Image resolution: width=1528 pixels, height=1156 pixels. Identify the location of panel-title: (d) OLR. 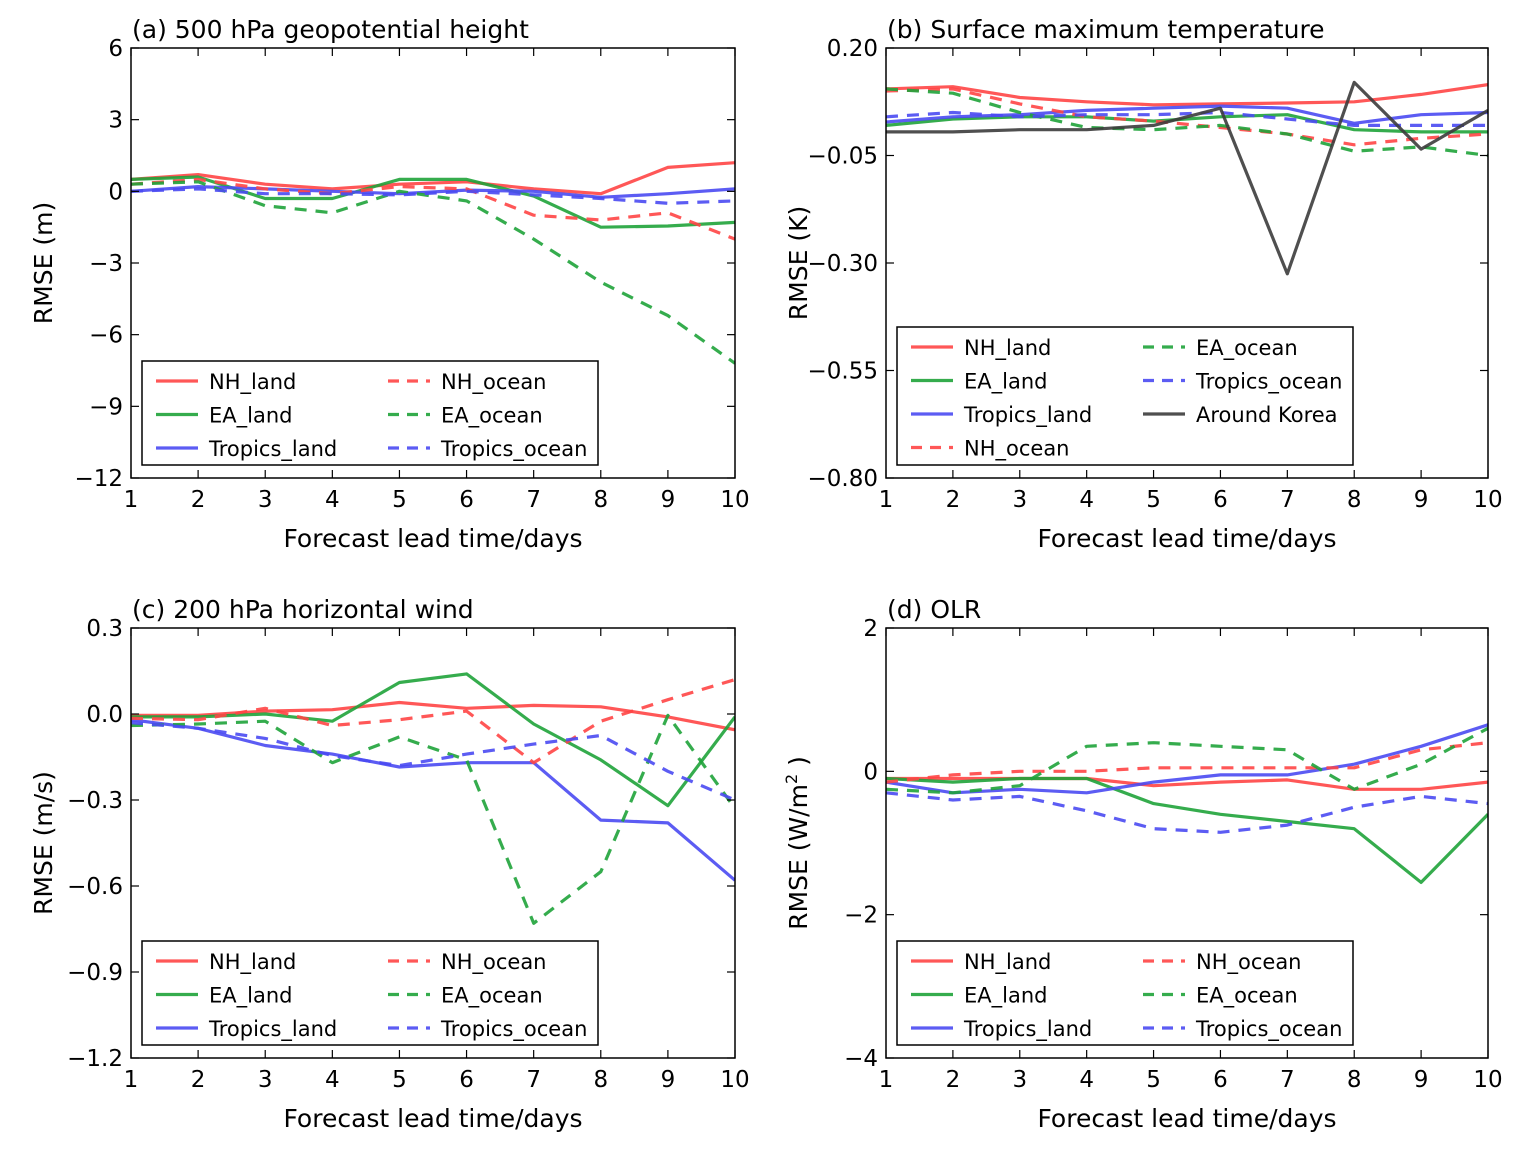
(934, 609).